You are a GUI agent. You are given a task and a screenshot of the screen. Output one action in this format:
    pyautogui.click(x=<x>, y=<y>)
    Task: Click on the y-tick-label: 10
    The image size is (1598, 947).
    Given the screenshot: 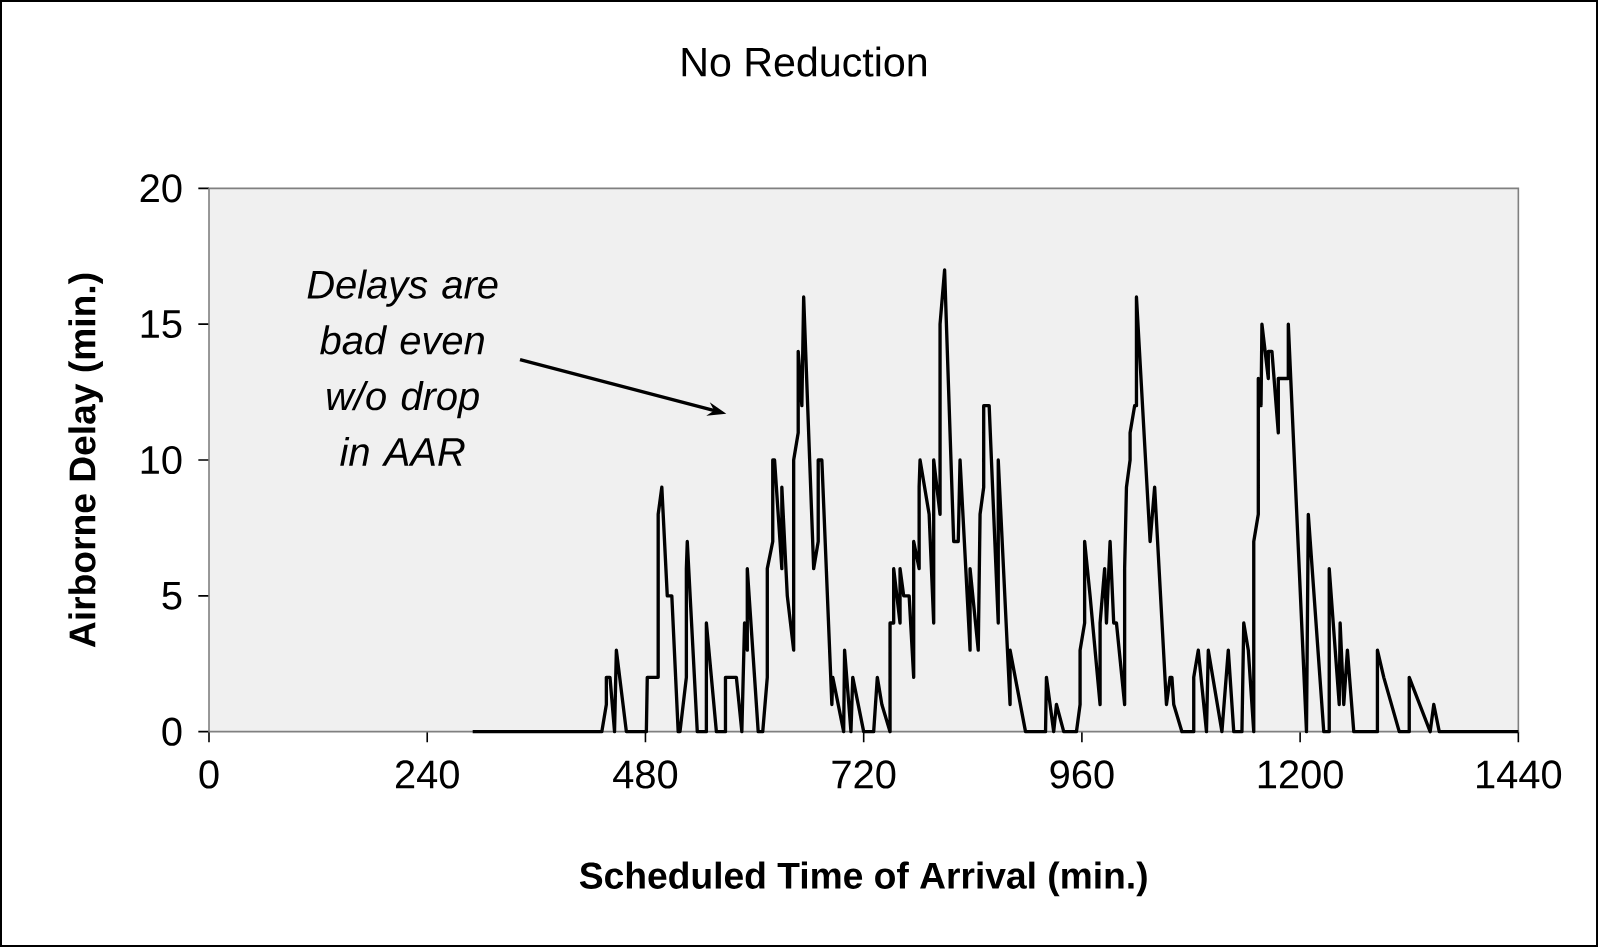 What is the action you would take?
    pyautogui.click(x=161, y=460)
    